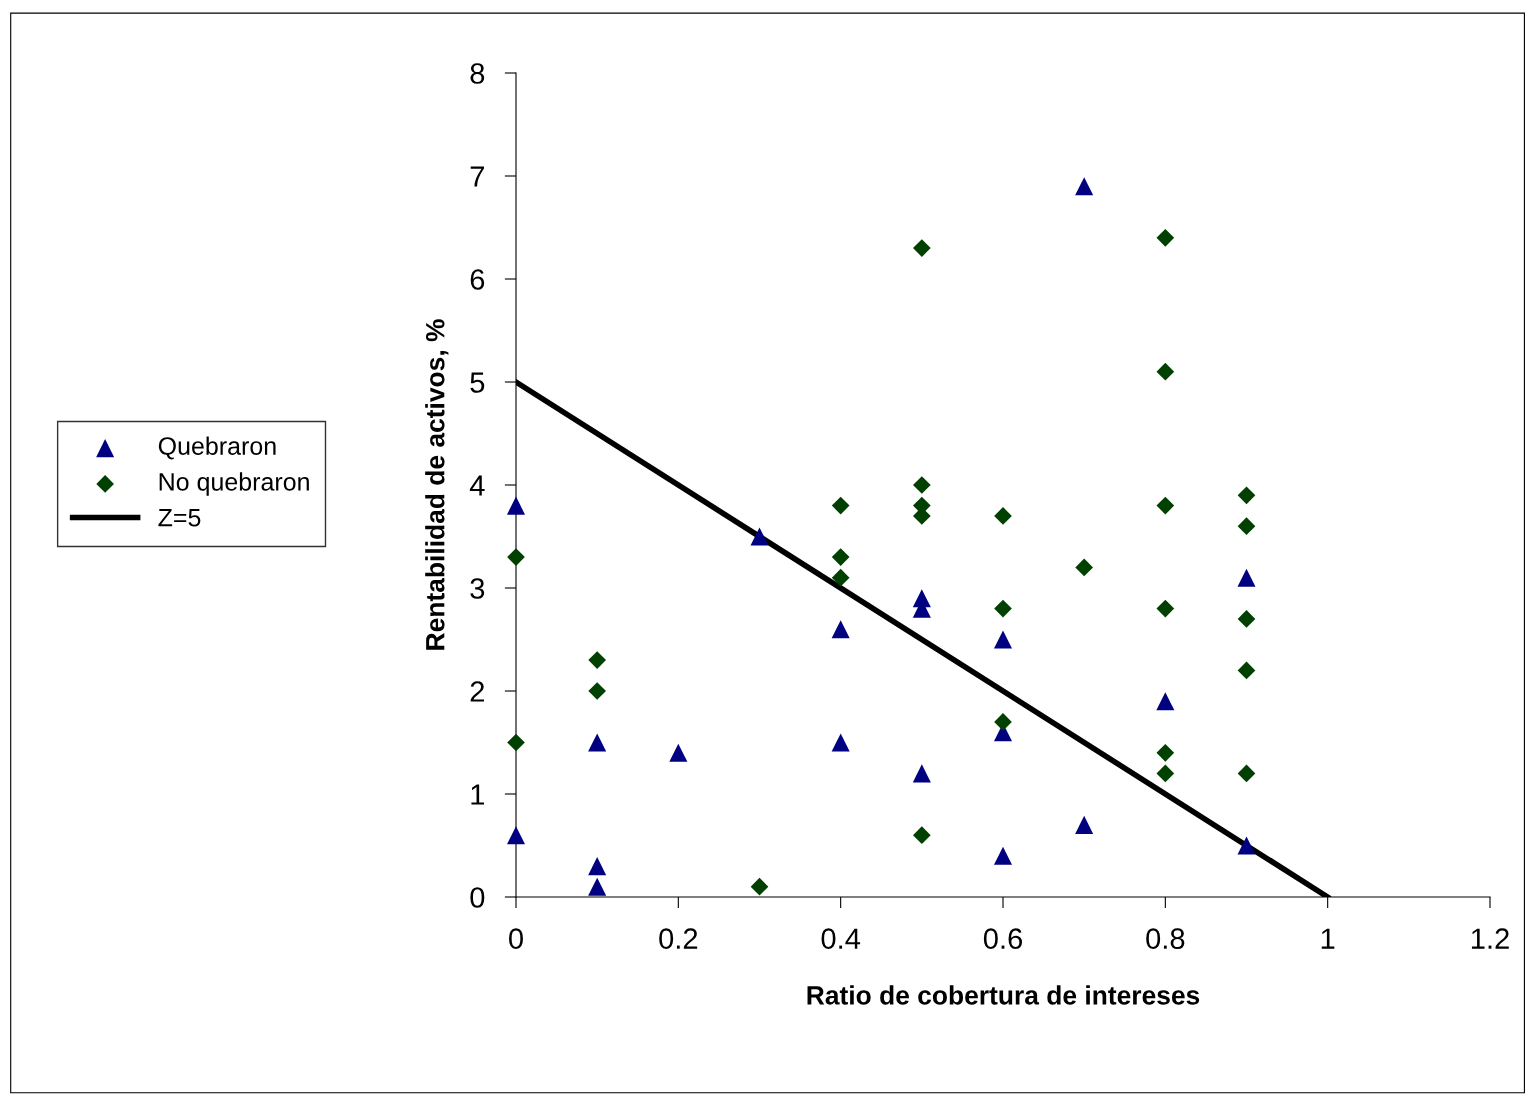 The image size is (1529, 1096). What do you see at coordinates (678, 938) in the screenshot?
I see `x-tick-label: 0.2` at bounding box center [678, 938].